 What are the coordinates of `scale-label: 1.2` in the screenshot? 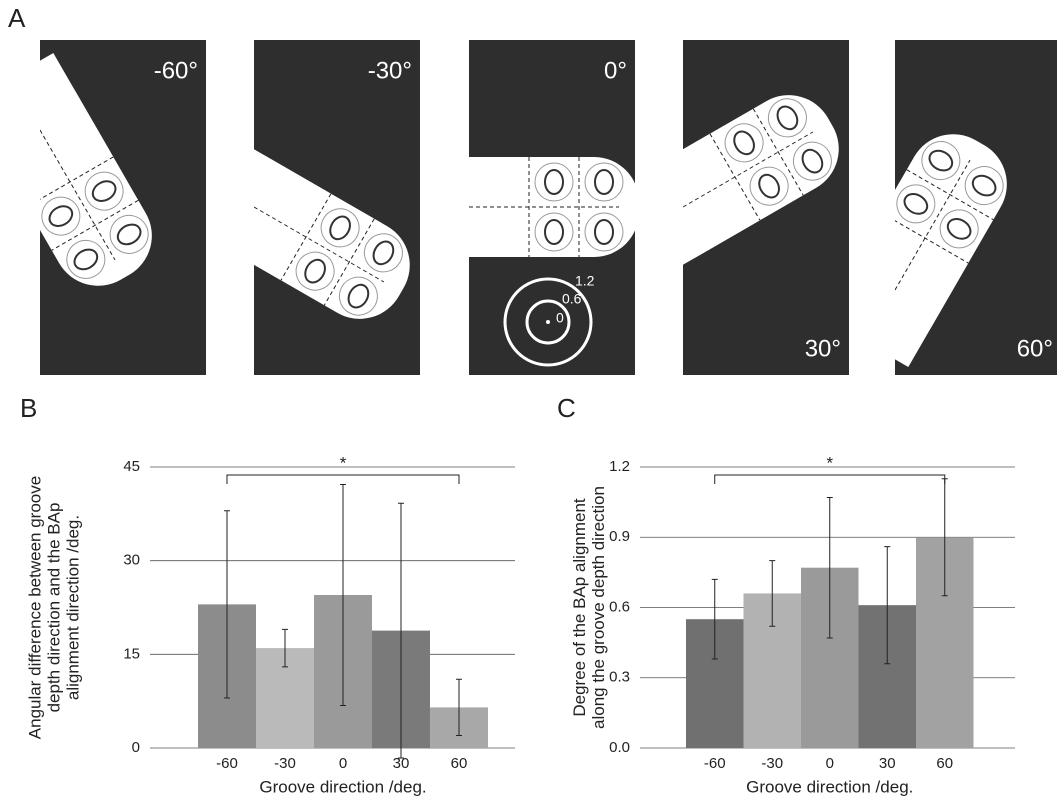 It's located at (585, 281).